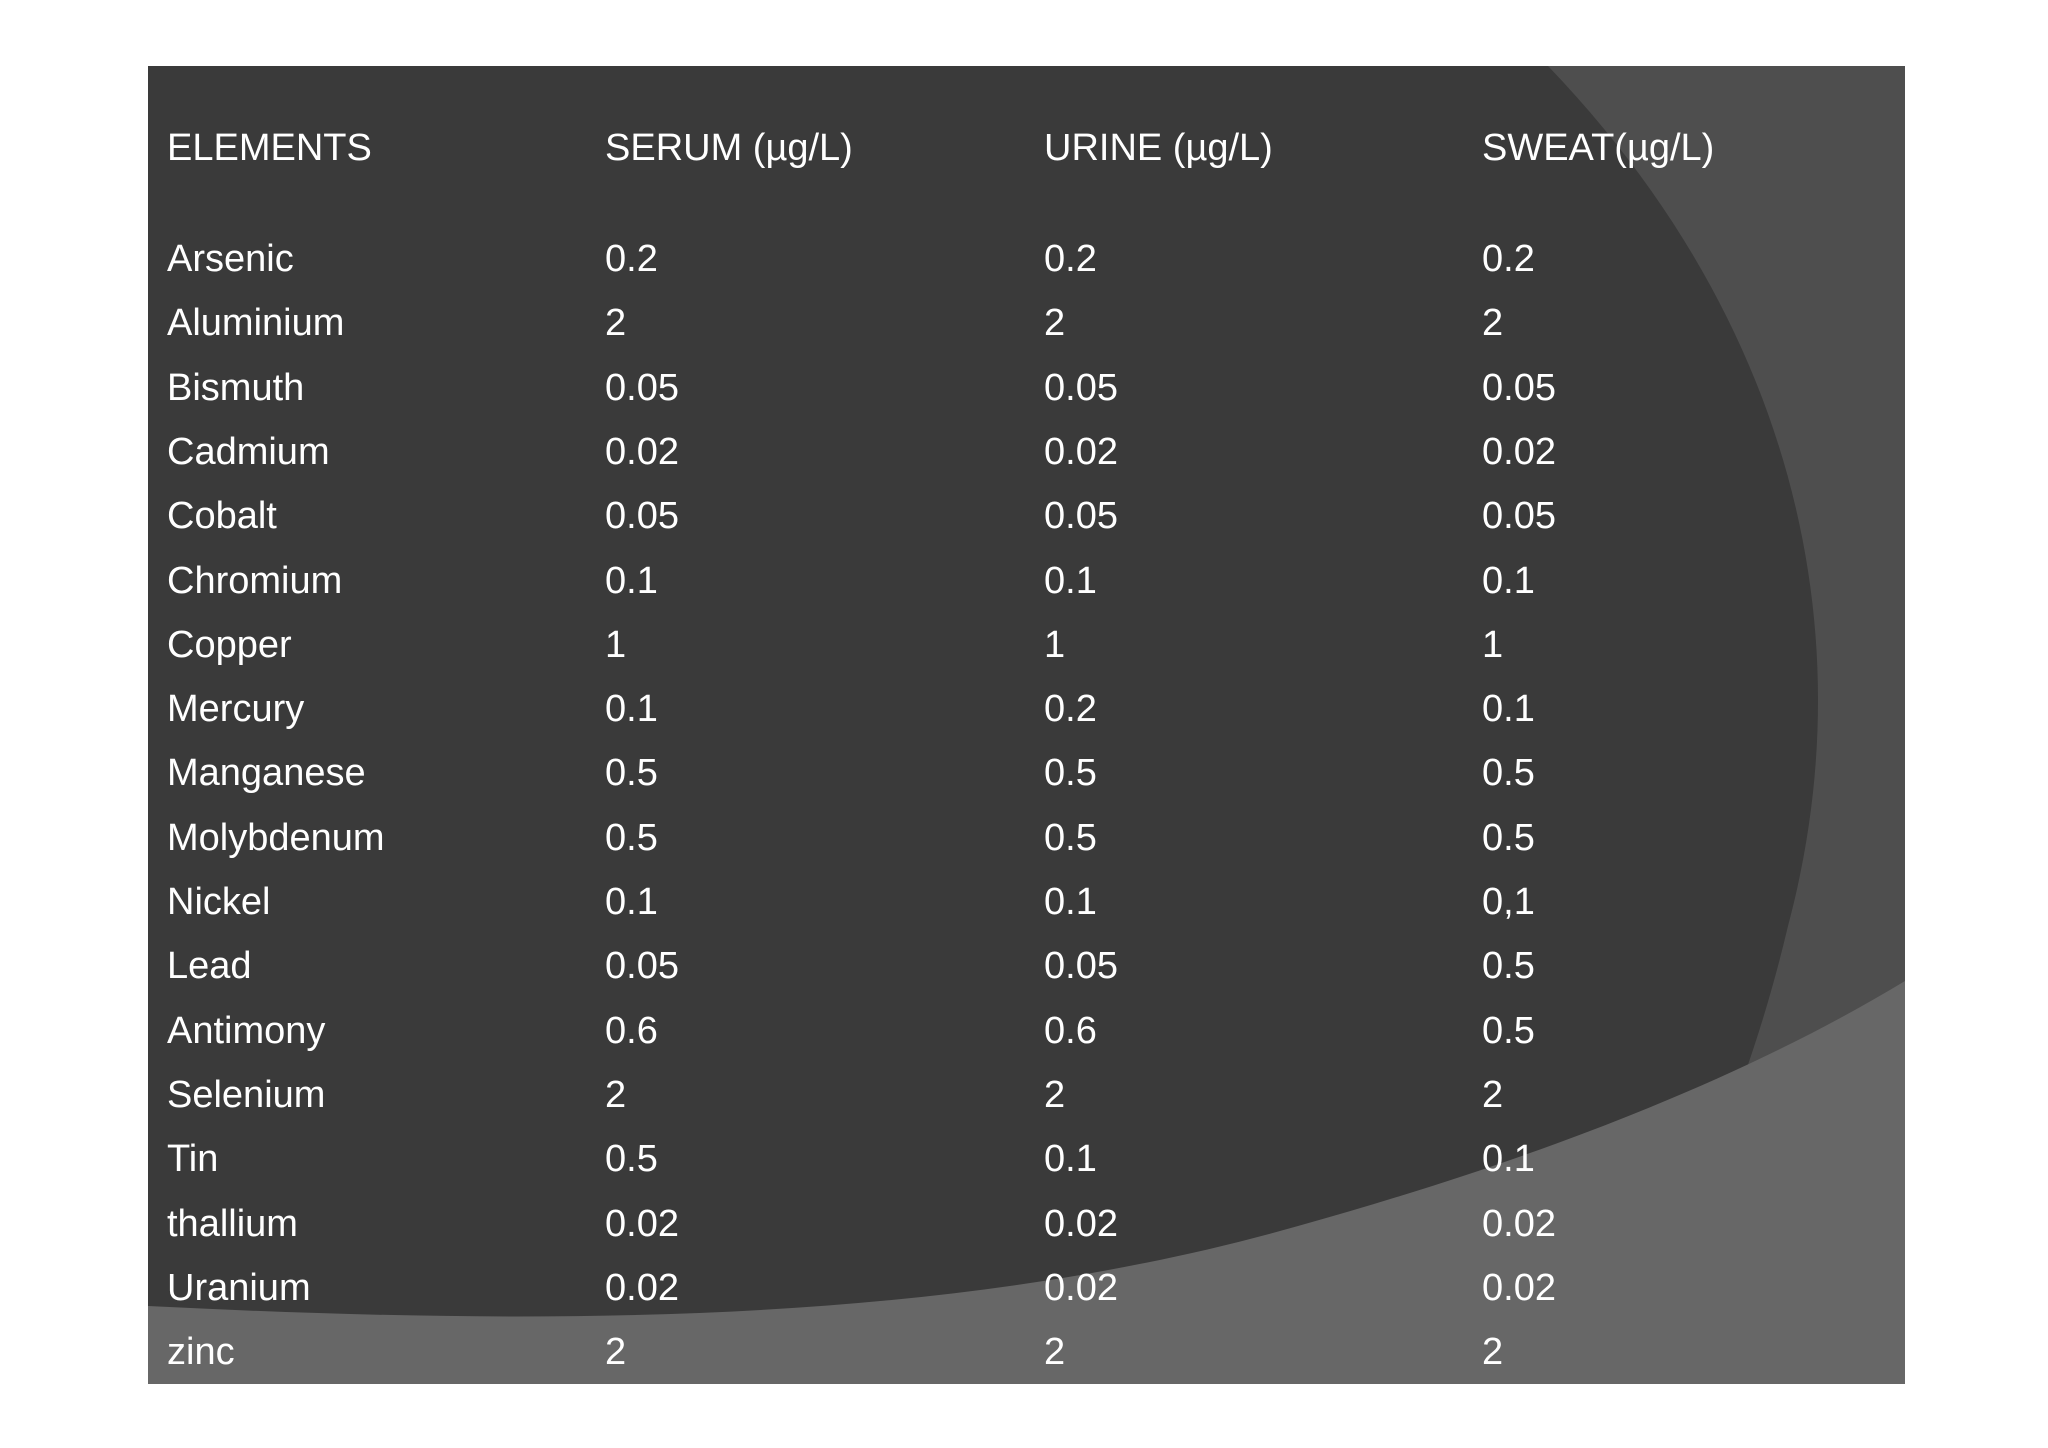  Describe the element at coordinates (1026, 838) in the screenshot. I see `table-row: Molybdenum 0.5 0.5 0.5` at that location.